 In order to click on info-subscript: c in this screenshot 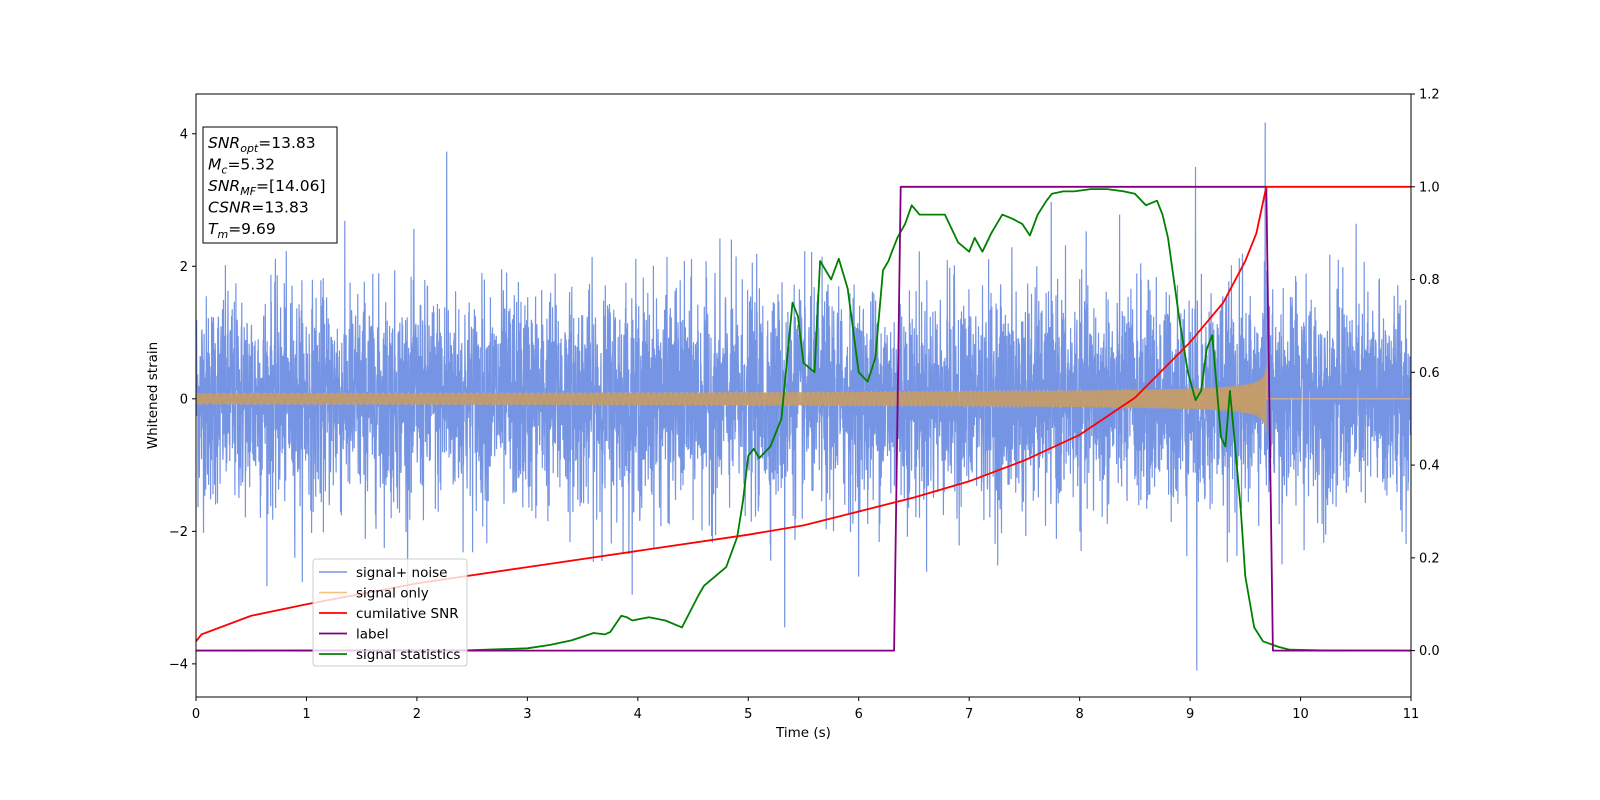, I will do `click(224, 170)`.